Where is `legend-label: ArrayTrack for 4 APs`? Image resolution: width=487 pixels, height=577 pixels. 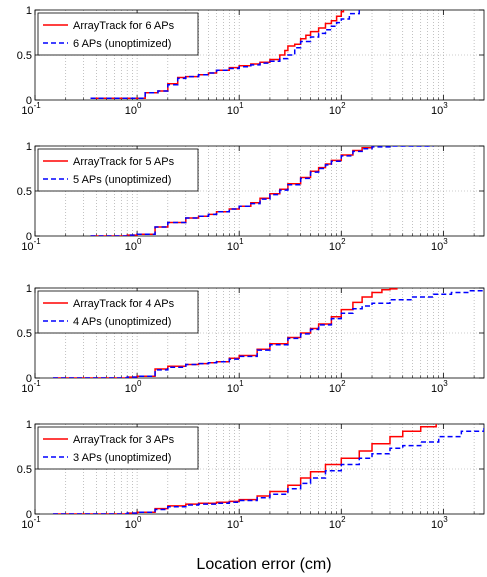 legend-label: ArrayTrack for 4 APs is located at coordinates (124, 304).